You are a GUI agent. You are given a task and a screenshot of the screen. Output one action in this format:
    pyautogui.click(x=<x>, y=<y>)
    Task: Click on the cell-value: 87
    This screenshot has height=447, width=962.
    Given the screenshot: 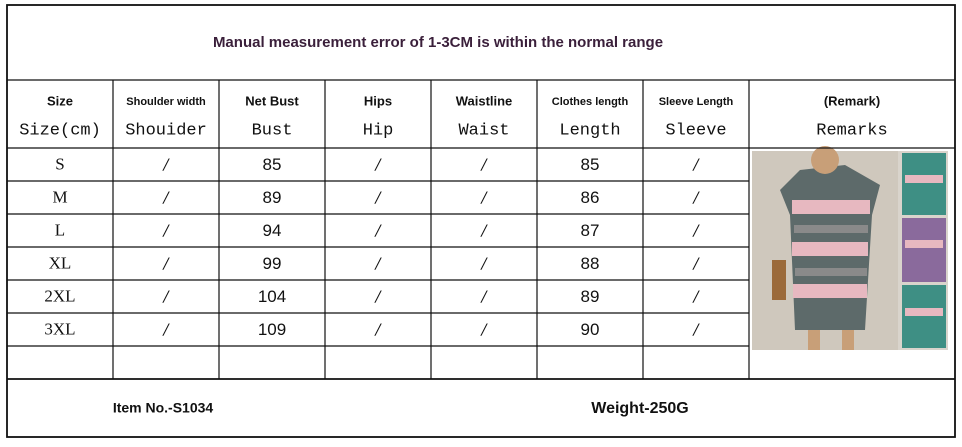 What is the action you would take?
    pyautogui.click(x=590, y=230)
    